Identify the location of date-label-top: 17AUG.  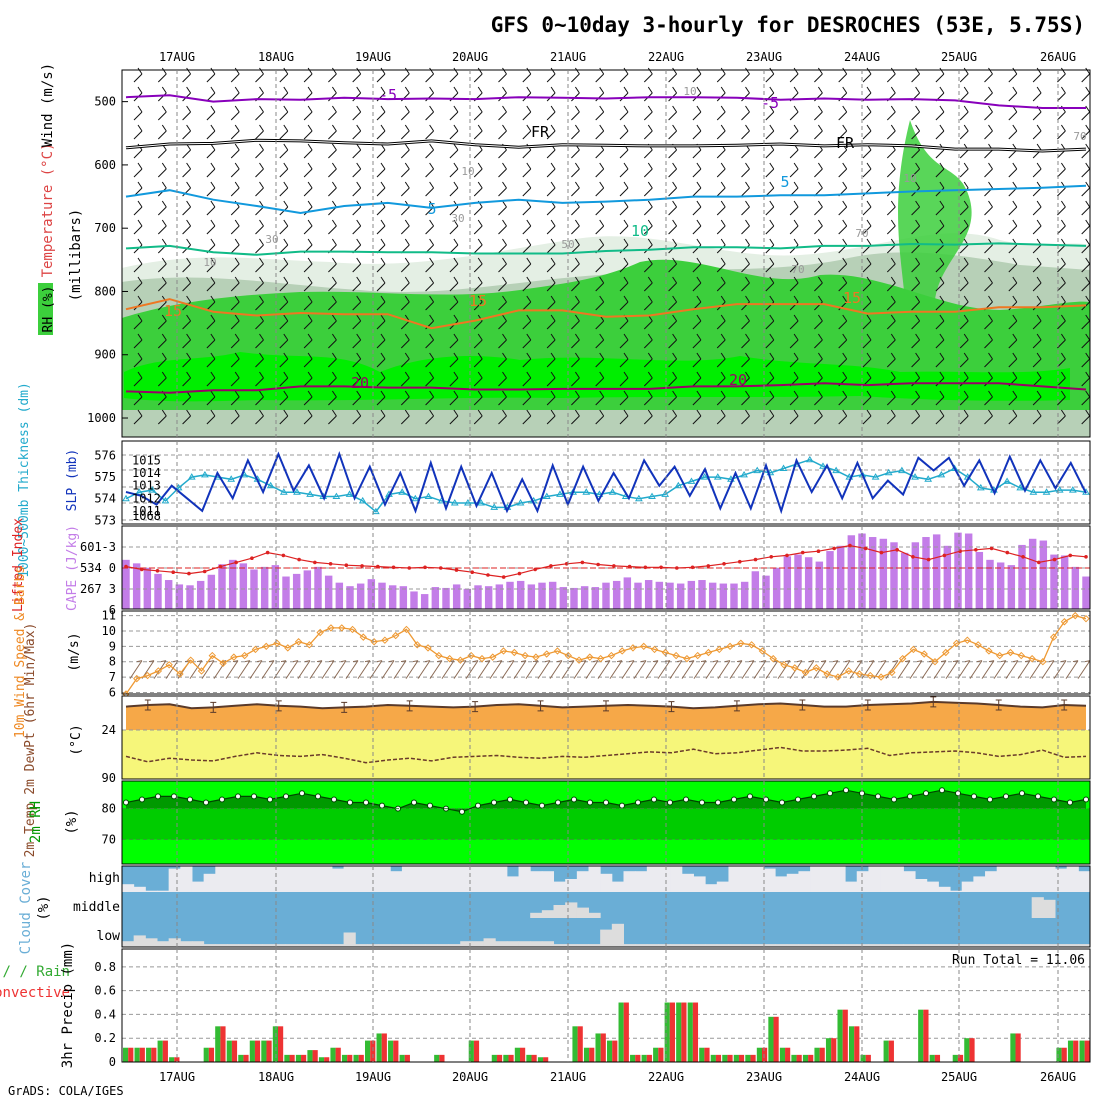
(177, 57).